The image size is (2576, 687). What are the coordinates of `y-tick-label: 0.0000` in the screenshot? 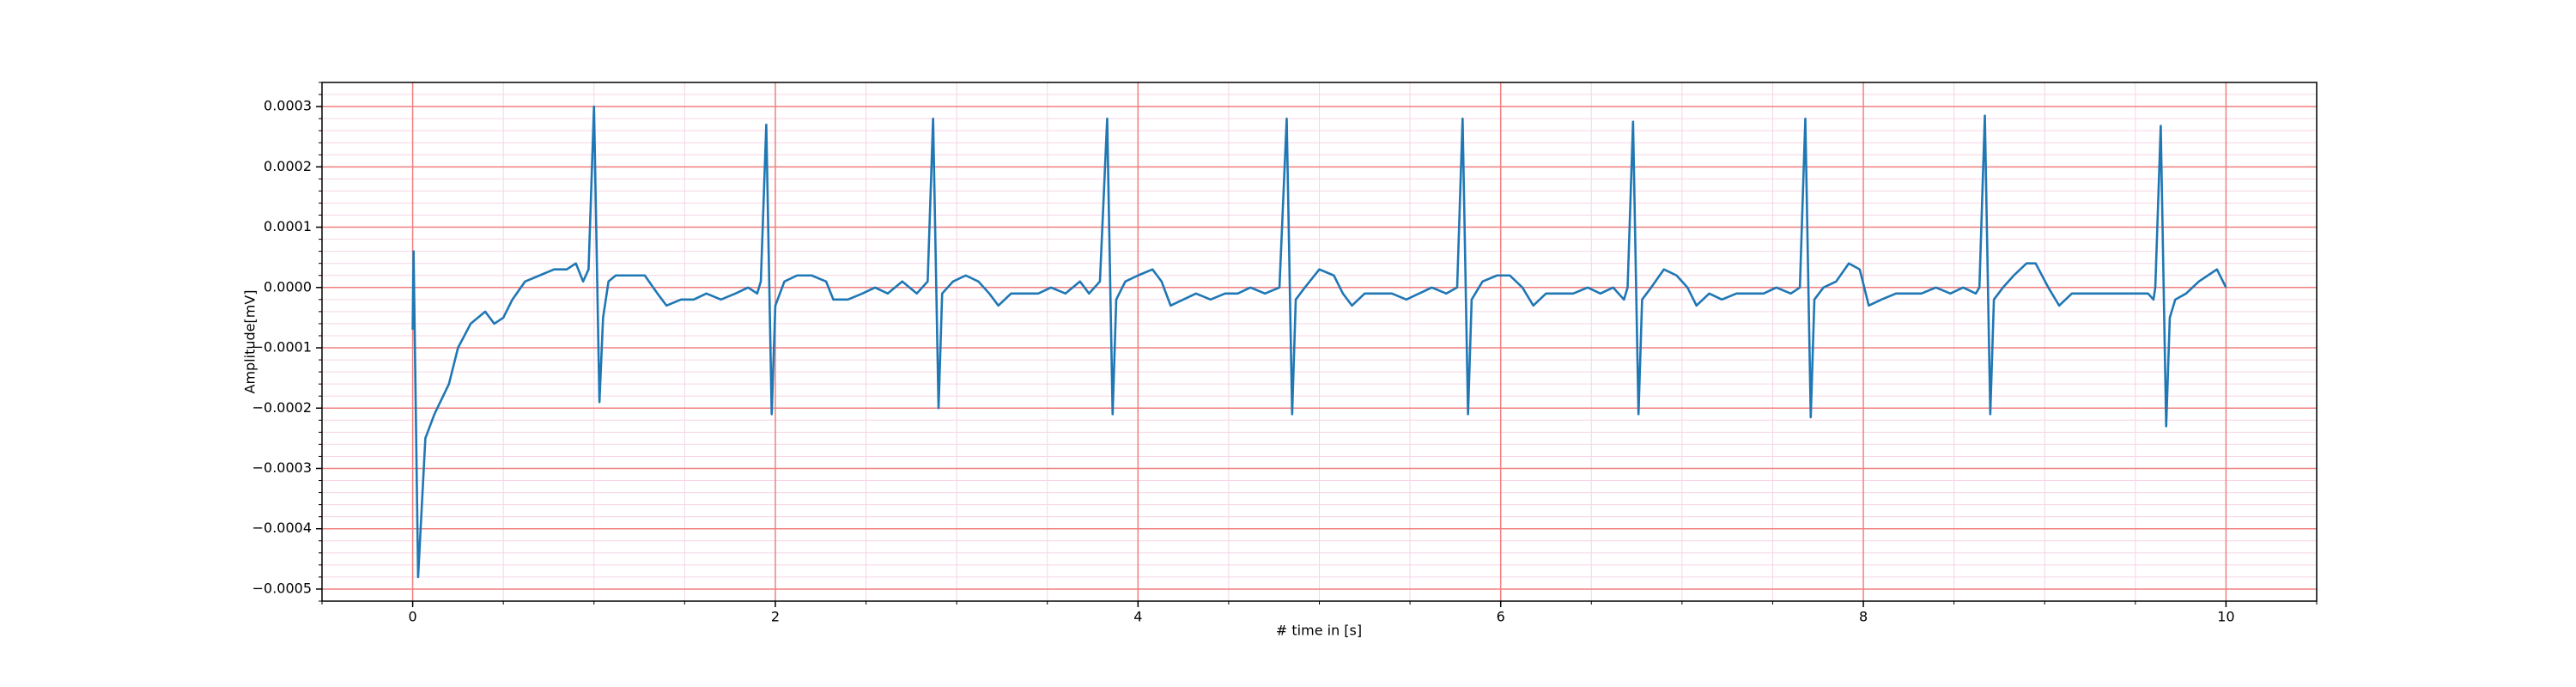 It's located at (288, 286).